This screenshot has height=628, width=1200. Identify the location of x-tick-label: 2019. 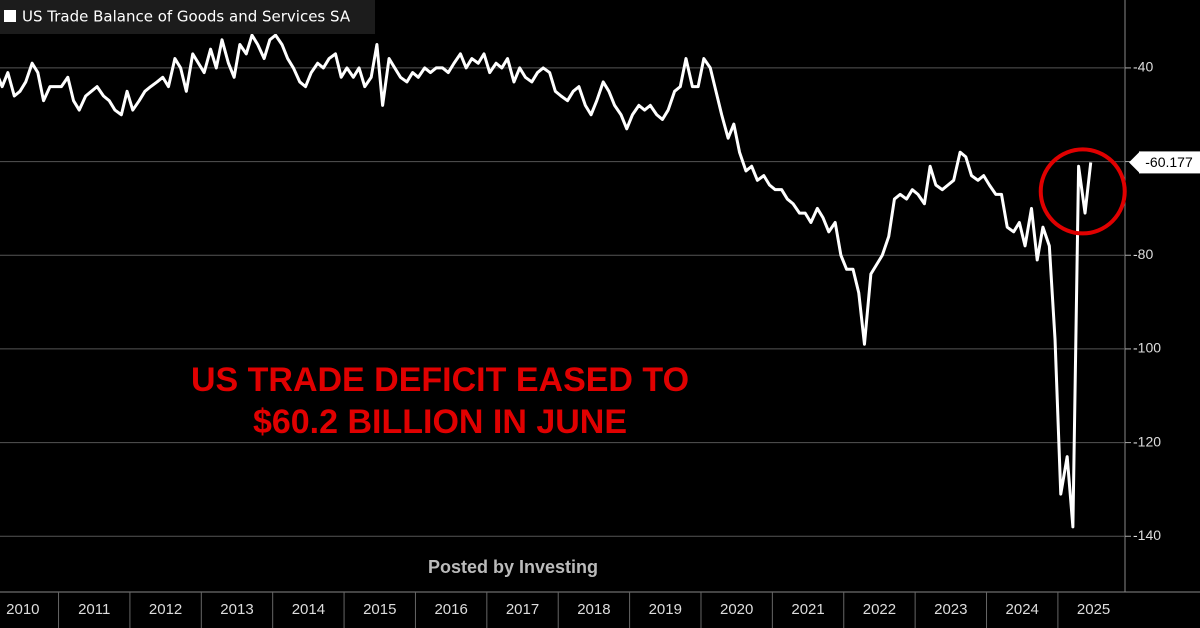
(665, 609).